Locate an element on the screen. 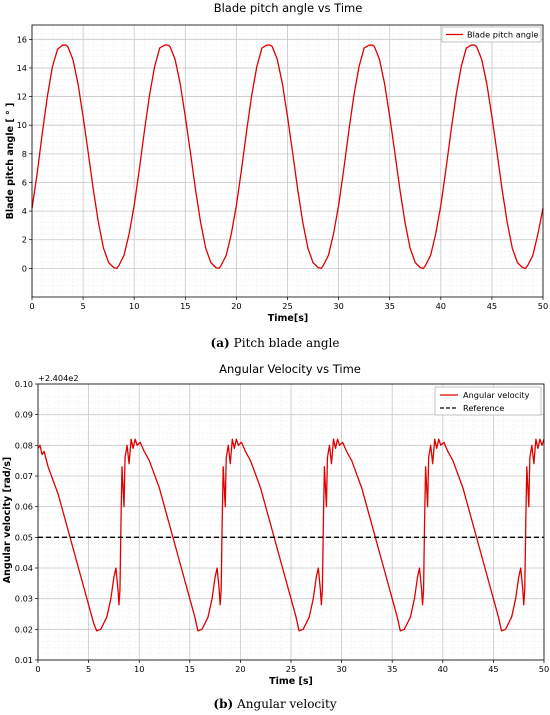 The width and height of the screenshot is (550, 715). y-tick-label: 0.02 is located at coordinates (24, 629).